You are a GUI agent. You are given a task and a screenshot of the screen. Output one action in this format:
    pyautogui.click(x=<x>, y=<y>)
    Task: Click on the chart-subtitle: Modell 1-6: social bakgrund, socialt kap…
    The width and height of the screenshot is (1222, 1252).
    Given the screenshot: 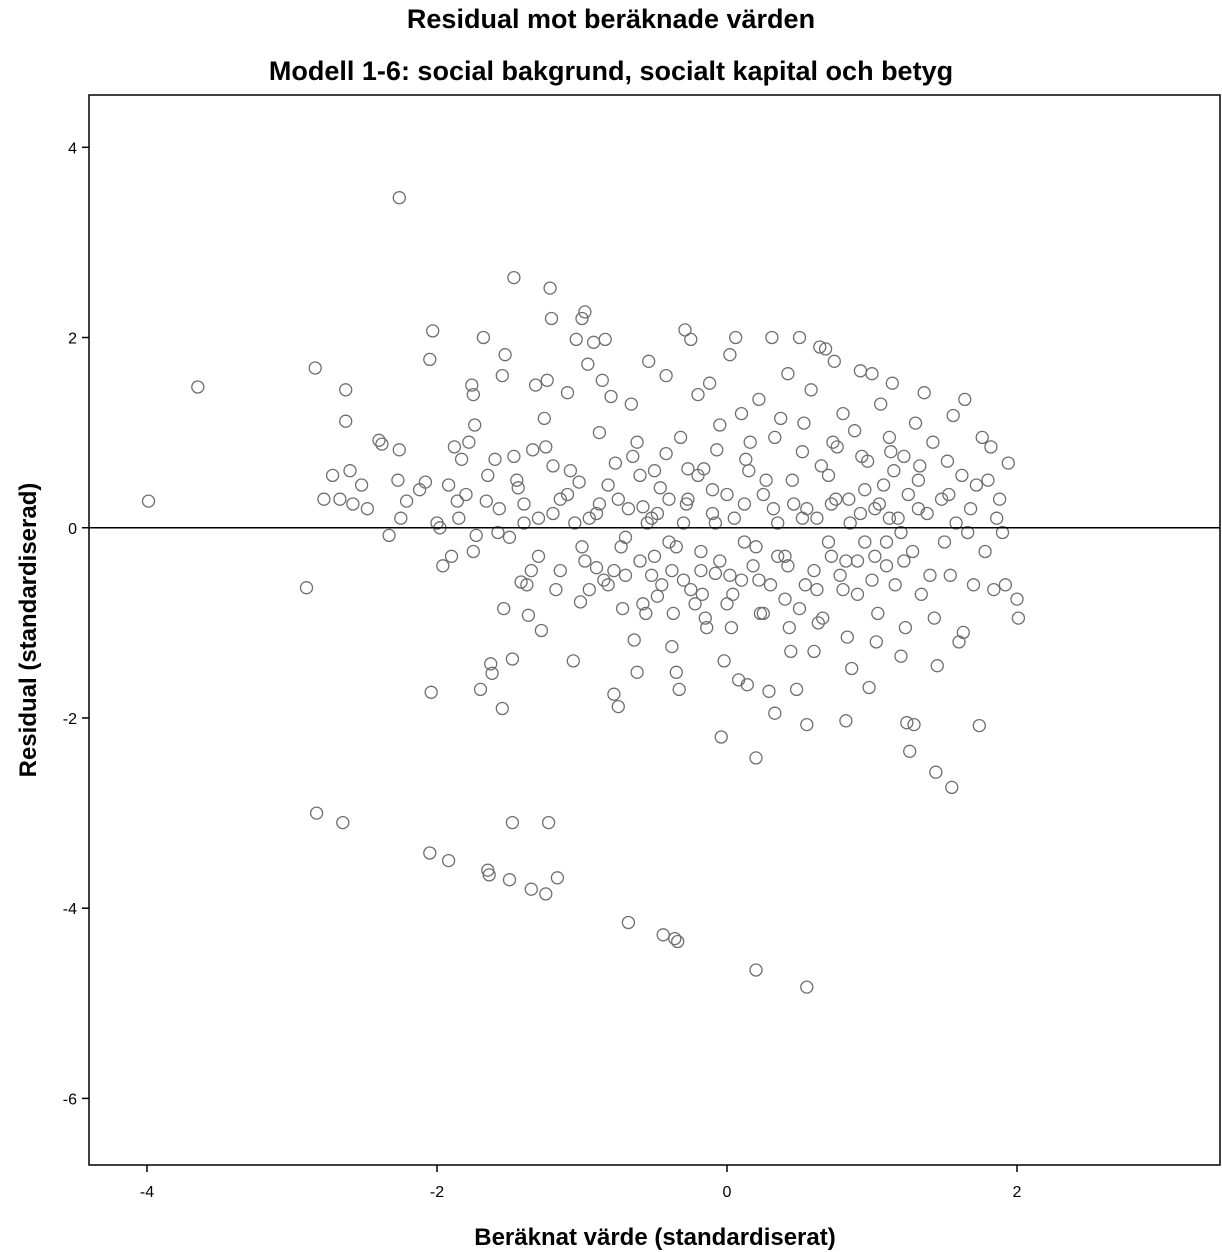 What is the action you would take?
    pyautogui.click(x=611, y=71)
    